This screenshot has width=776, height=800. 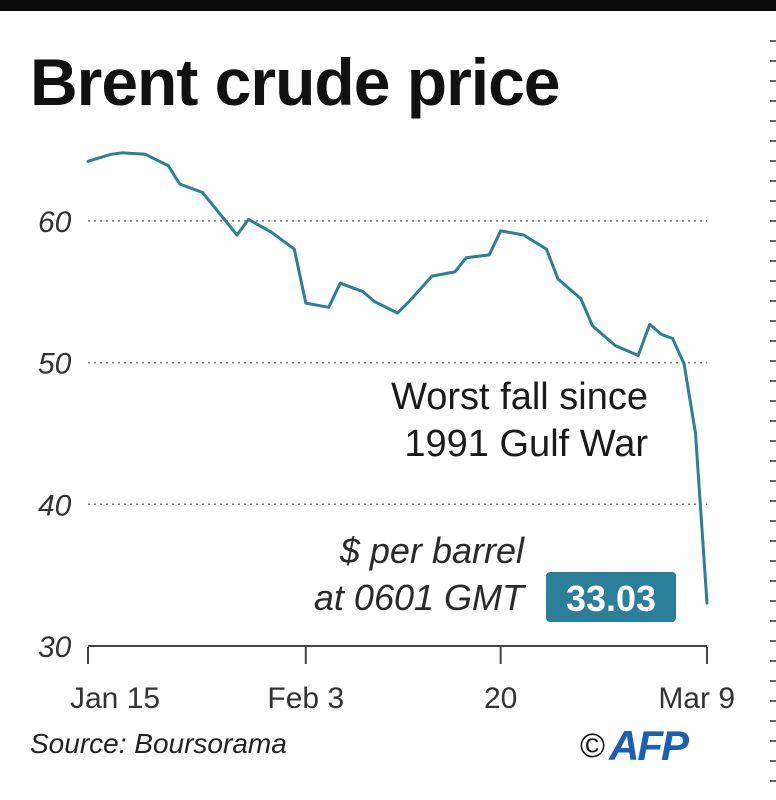 I want to click on last-value-label: 33.03, so click(x=611, y=598).